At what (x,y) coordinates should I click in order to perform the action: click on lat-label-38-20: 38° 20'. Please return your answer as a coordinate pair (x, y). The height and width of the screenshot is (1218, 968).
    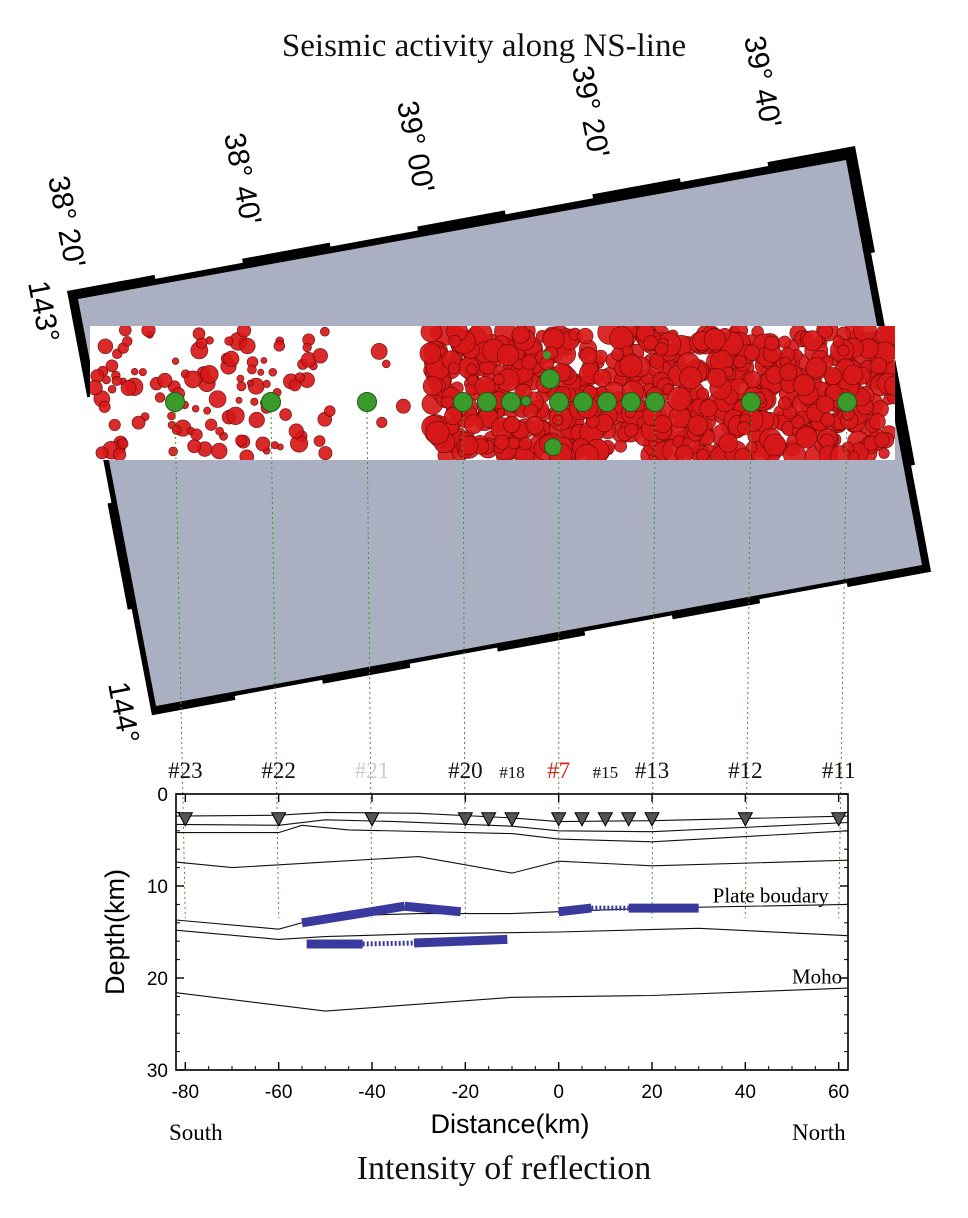
    Looking at the image, I should click on (66, 221).